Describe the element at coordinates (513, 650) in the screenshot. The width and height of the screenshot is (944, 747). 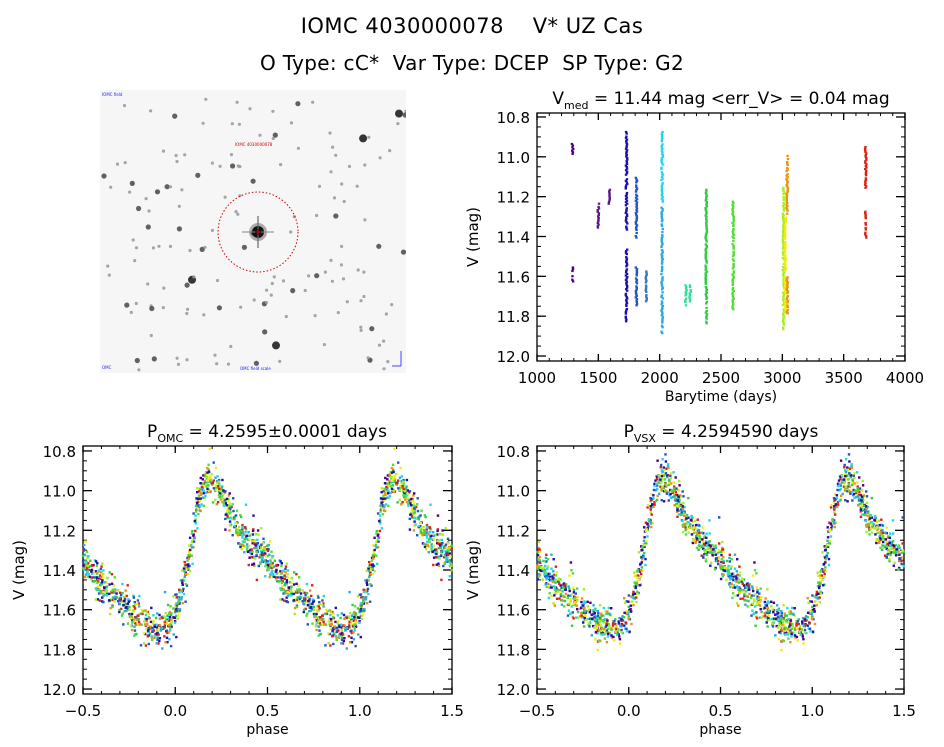
I see `y-tick-label: 11.8` at that location.